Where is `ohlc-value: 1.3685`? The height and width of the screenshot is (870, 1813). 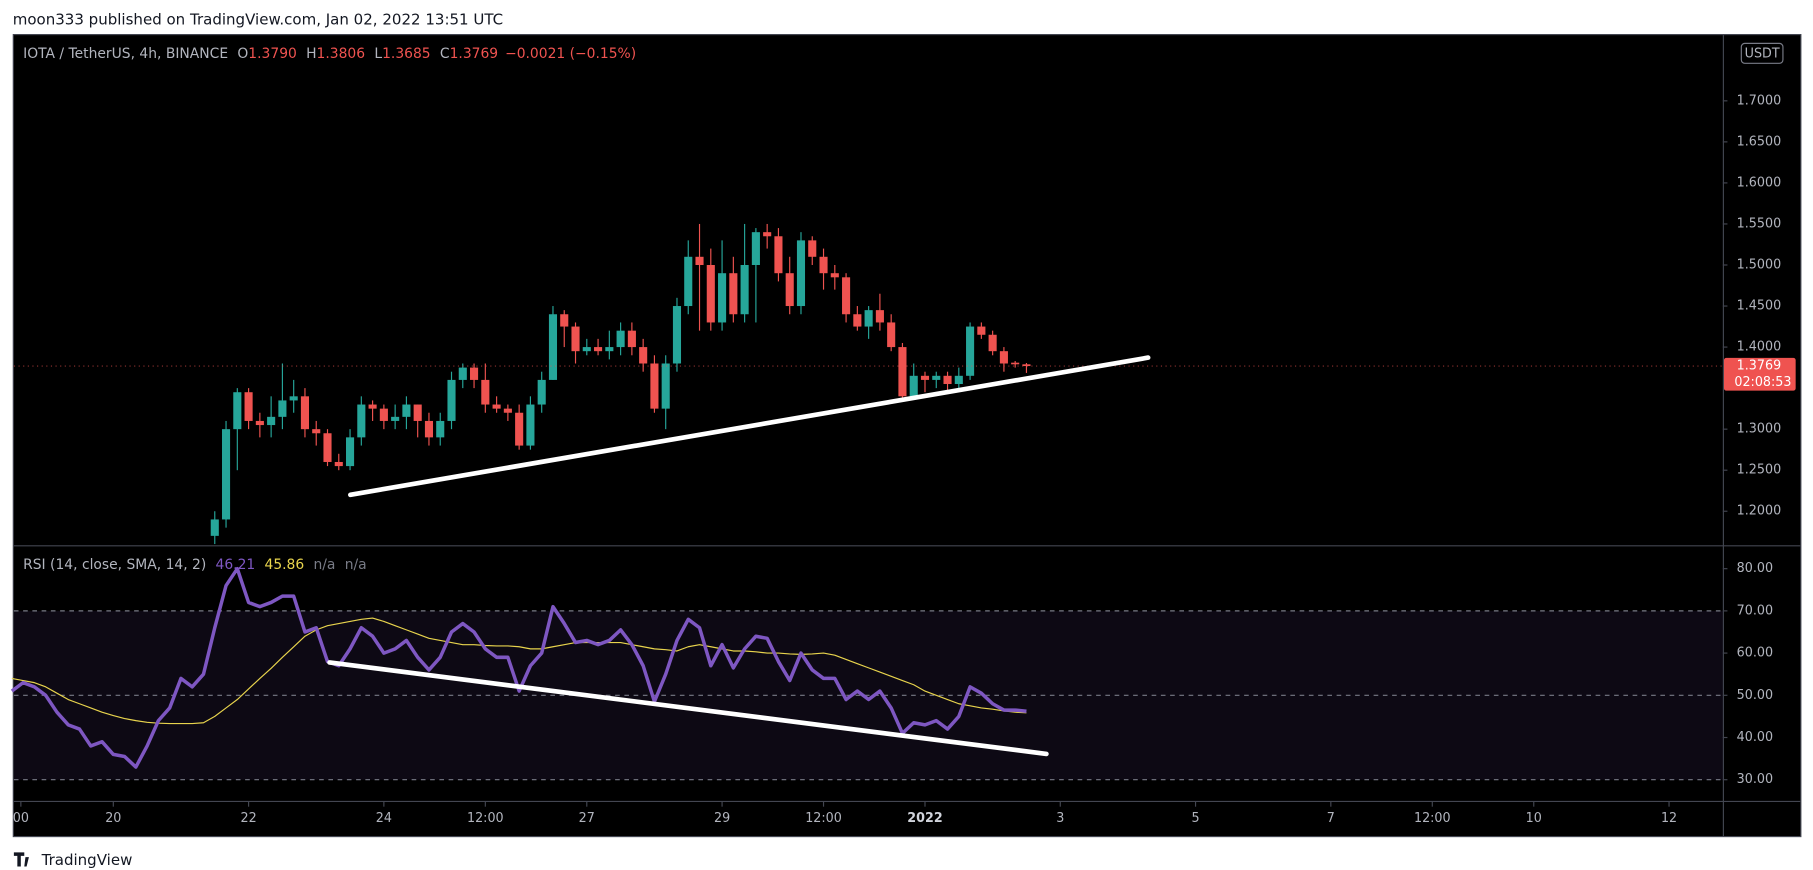
ohlc-value: 1.3685 is located at coordinates (406, 54).